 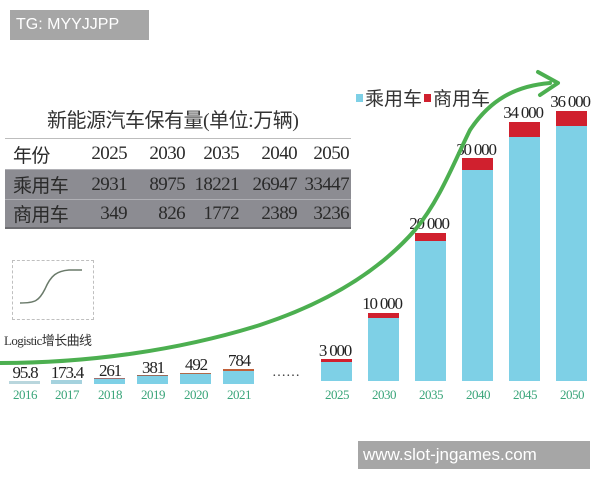 What do you see at coordinates (238, 376) in the screenshot?
I see `bar-2021` at bounding box center [238, 376].